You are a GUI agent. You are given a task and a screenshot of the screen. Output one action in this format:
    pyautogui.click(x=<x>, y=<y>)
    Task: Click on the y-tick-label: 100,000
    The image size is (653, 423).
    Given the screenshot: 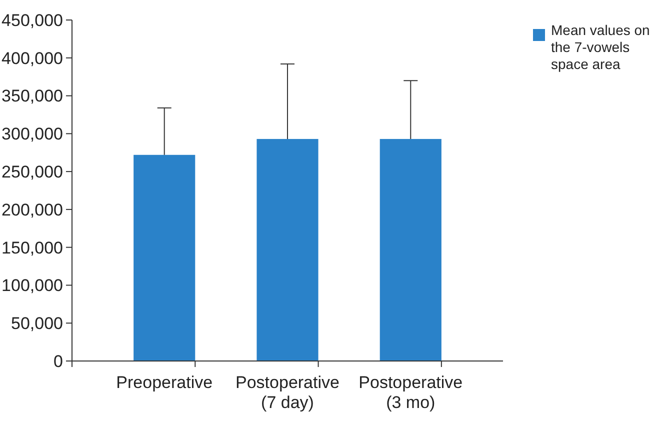 What is the action you would take?
    pyautogui.click(x=32, y=286)
    